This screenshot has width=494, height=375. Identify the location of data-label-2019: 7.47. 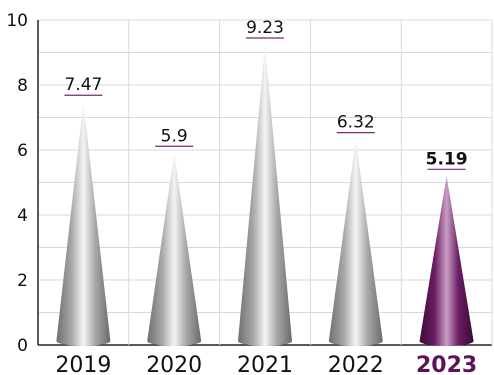
(83, 85).